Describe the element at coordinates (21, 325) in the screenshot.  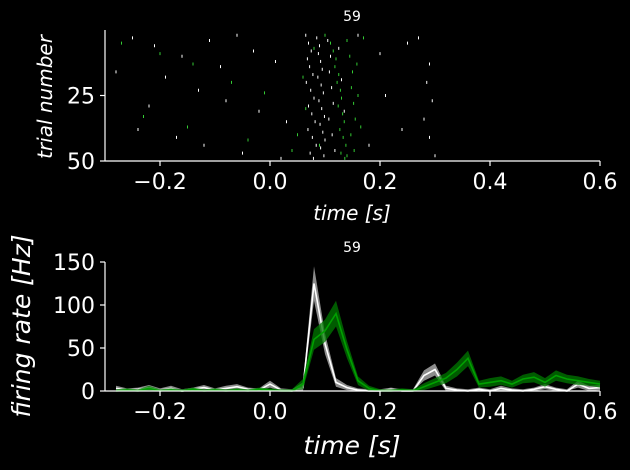
I see `rate-y-label: firing rate [Hz]` at that location.